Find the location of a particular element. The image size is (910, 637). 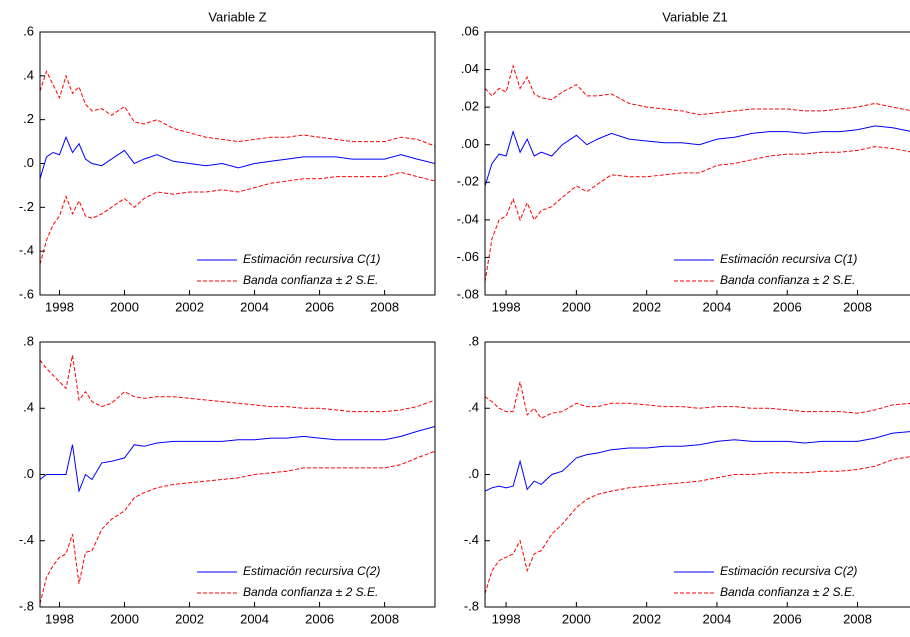

y-tick-label: .02 is located at coordinates (470, 106).